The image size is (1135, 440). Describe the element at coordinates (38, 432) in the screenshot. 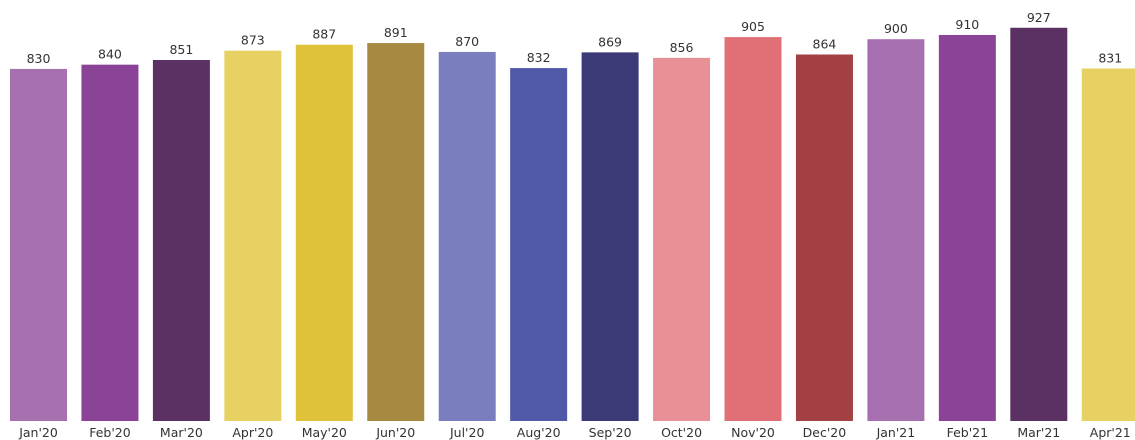

I see `x-tick-label-0: Jan'20` at that location.